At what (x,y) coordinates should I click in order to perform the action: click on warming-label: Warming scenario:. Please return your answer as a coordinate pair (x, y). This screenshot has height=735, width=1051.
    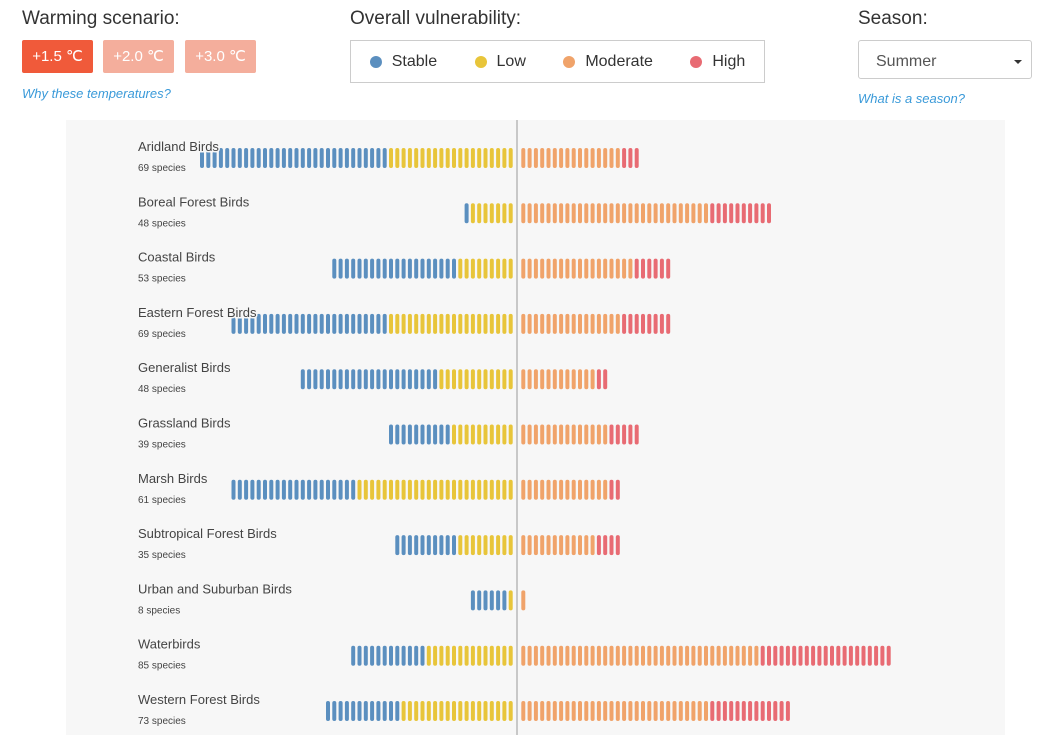
    Looking at the image, I should click on (101, 18).